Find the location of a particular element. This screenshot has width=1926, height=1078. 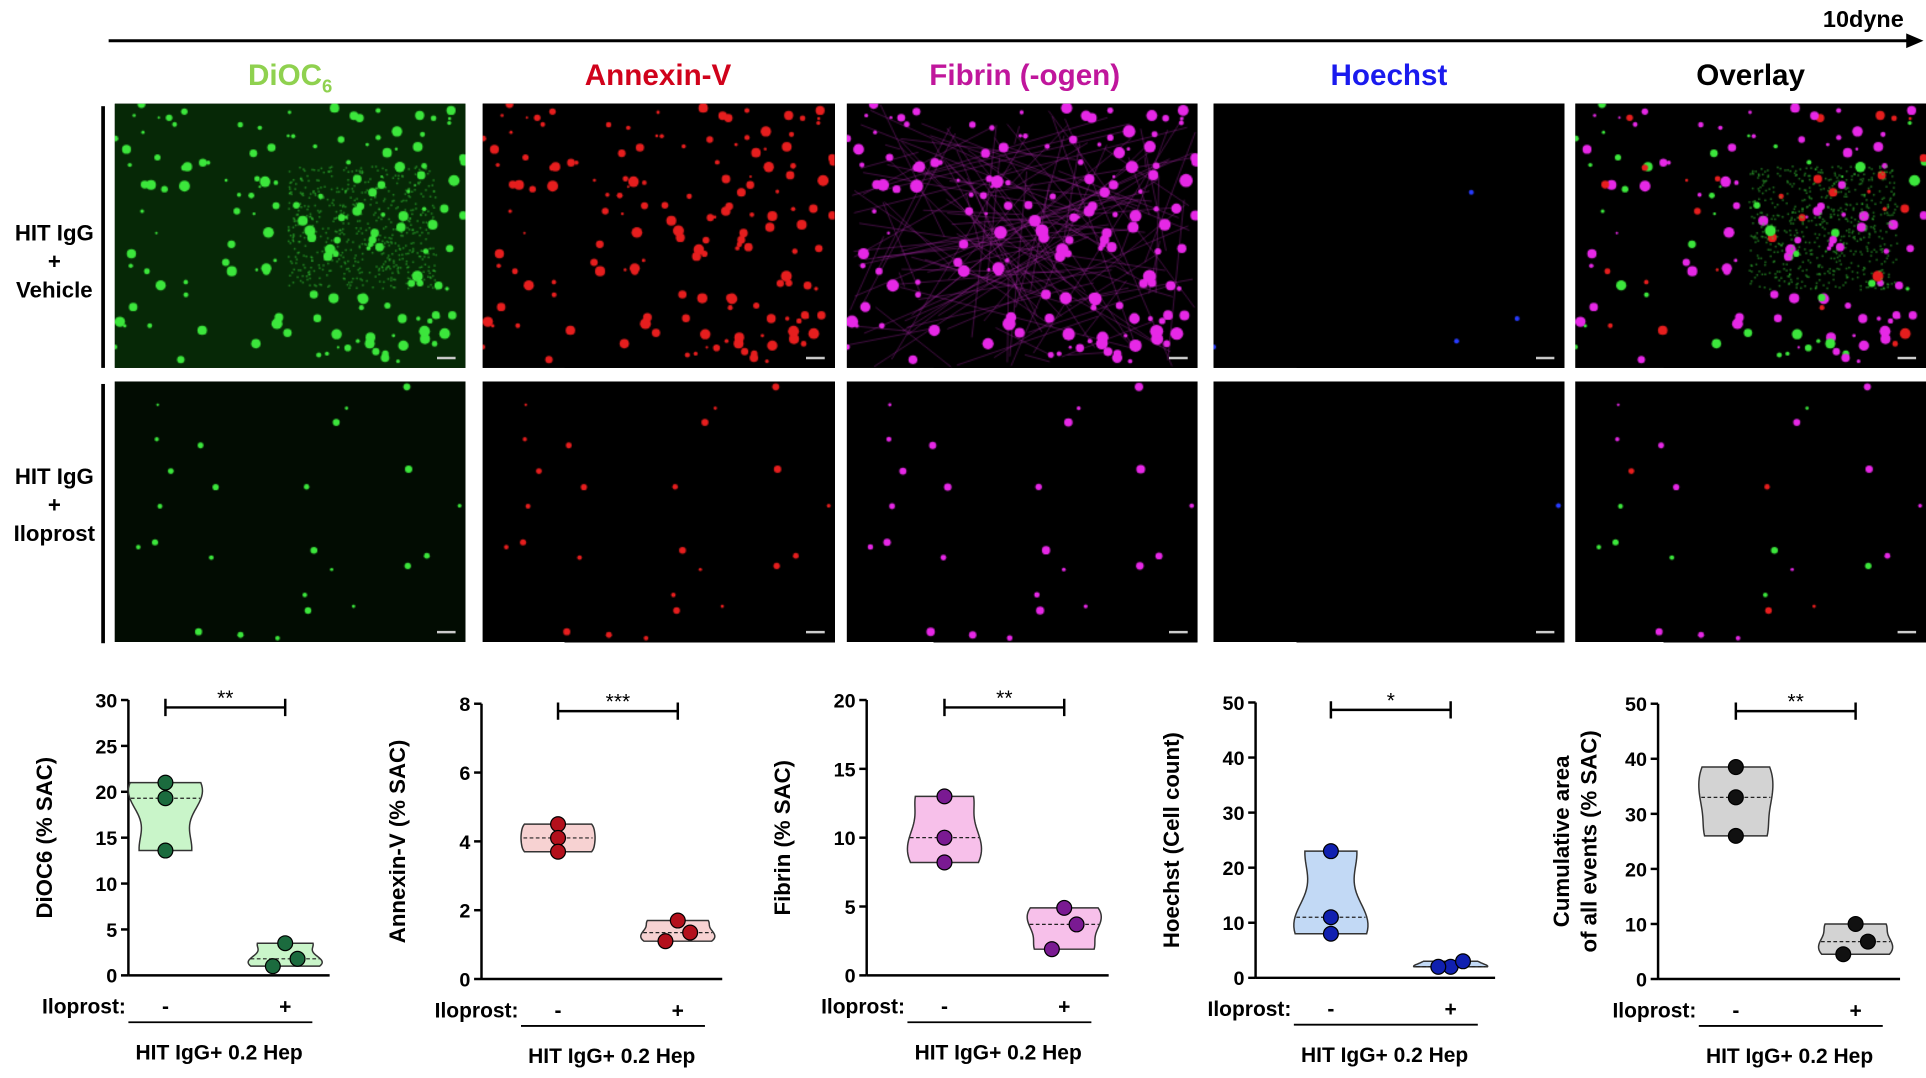

header-text: Hoechst is located at coordinates (1389, 76).